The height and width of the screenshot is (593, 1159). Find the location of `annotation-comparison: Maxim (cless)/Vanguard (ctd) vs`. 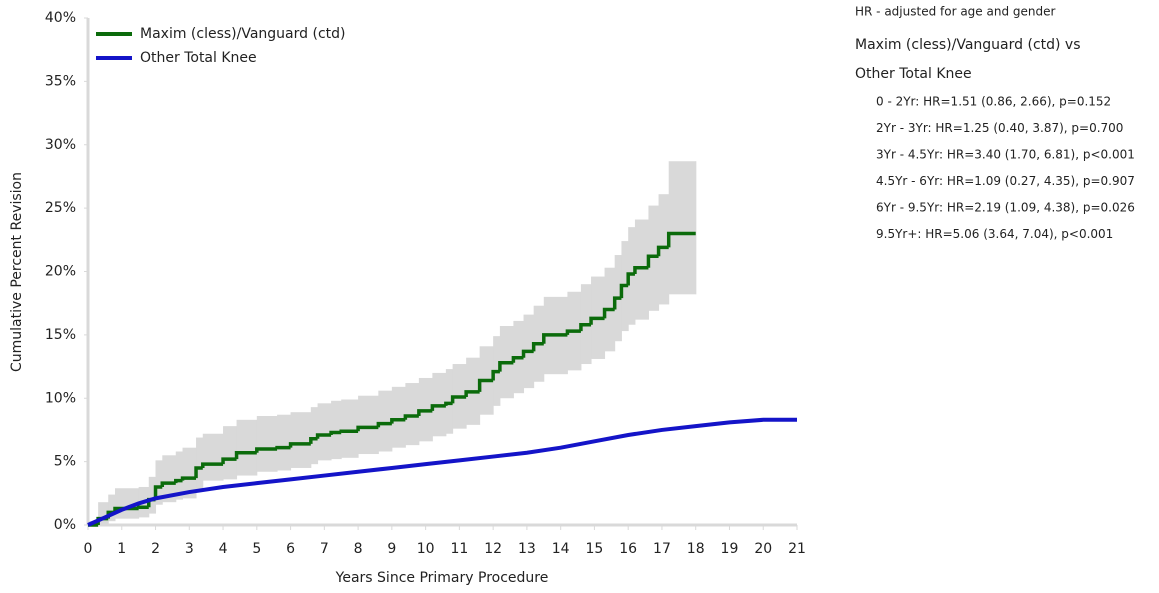

annotation-comparison: Maxim (cless)/Vanguard (ctd) vs is located at coordinates (968, 45).